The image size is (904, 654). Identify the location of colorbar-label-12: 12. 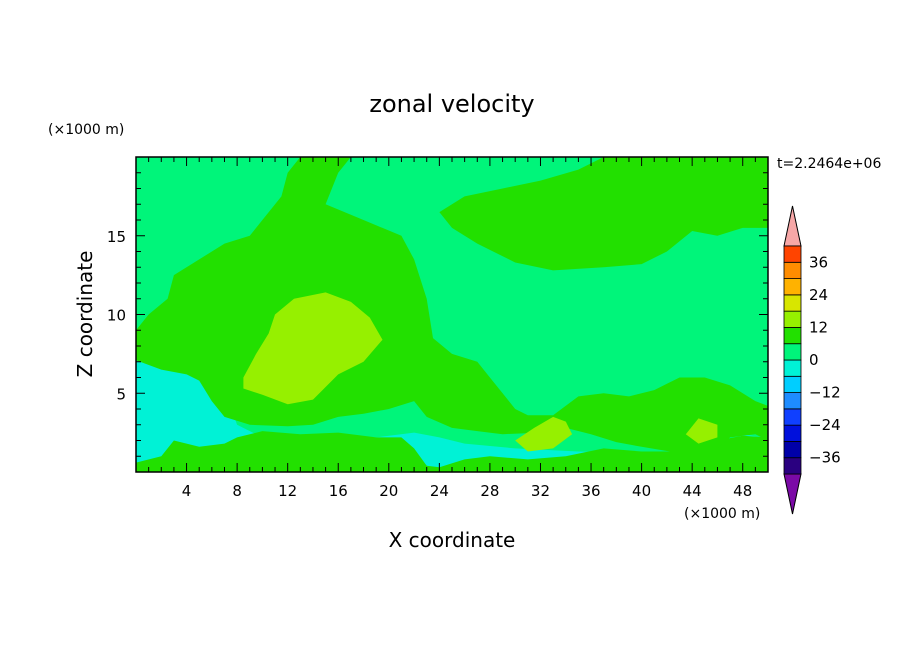
(818, 327).